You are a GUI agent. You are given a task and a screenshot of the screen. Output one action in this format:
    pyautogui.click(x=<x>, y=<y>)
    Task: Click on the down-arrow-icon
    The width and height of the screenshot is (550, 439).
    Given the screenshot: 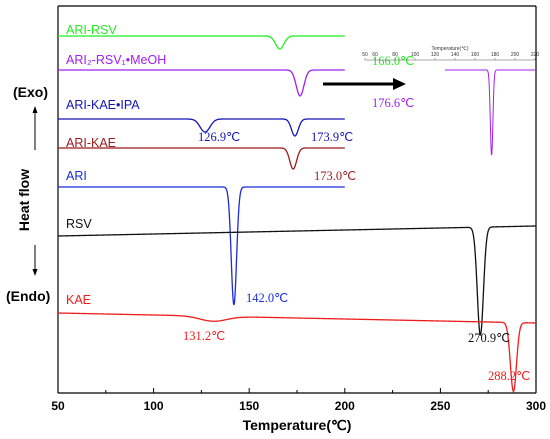 What is the action you would take?
    pyautogui.click(x=35, y=260)
    